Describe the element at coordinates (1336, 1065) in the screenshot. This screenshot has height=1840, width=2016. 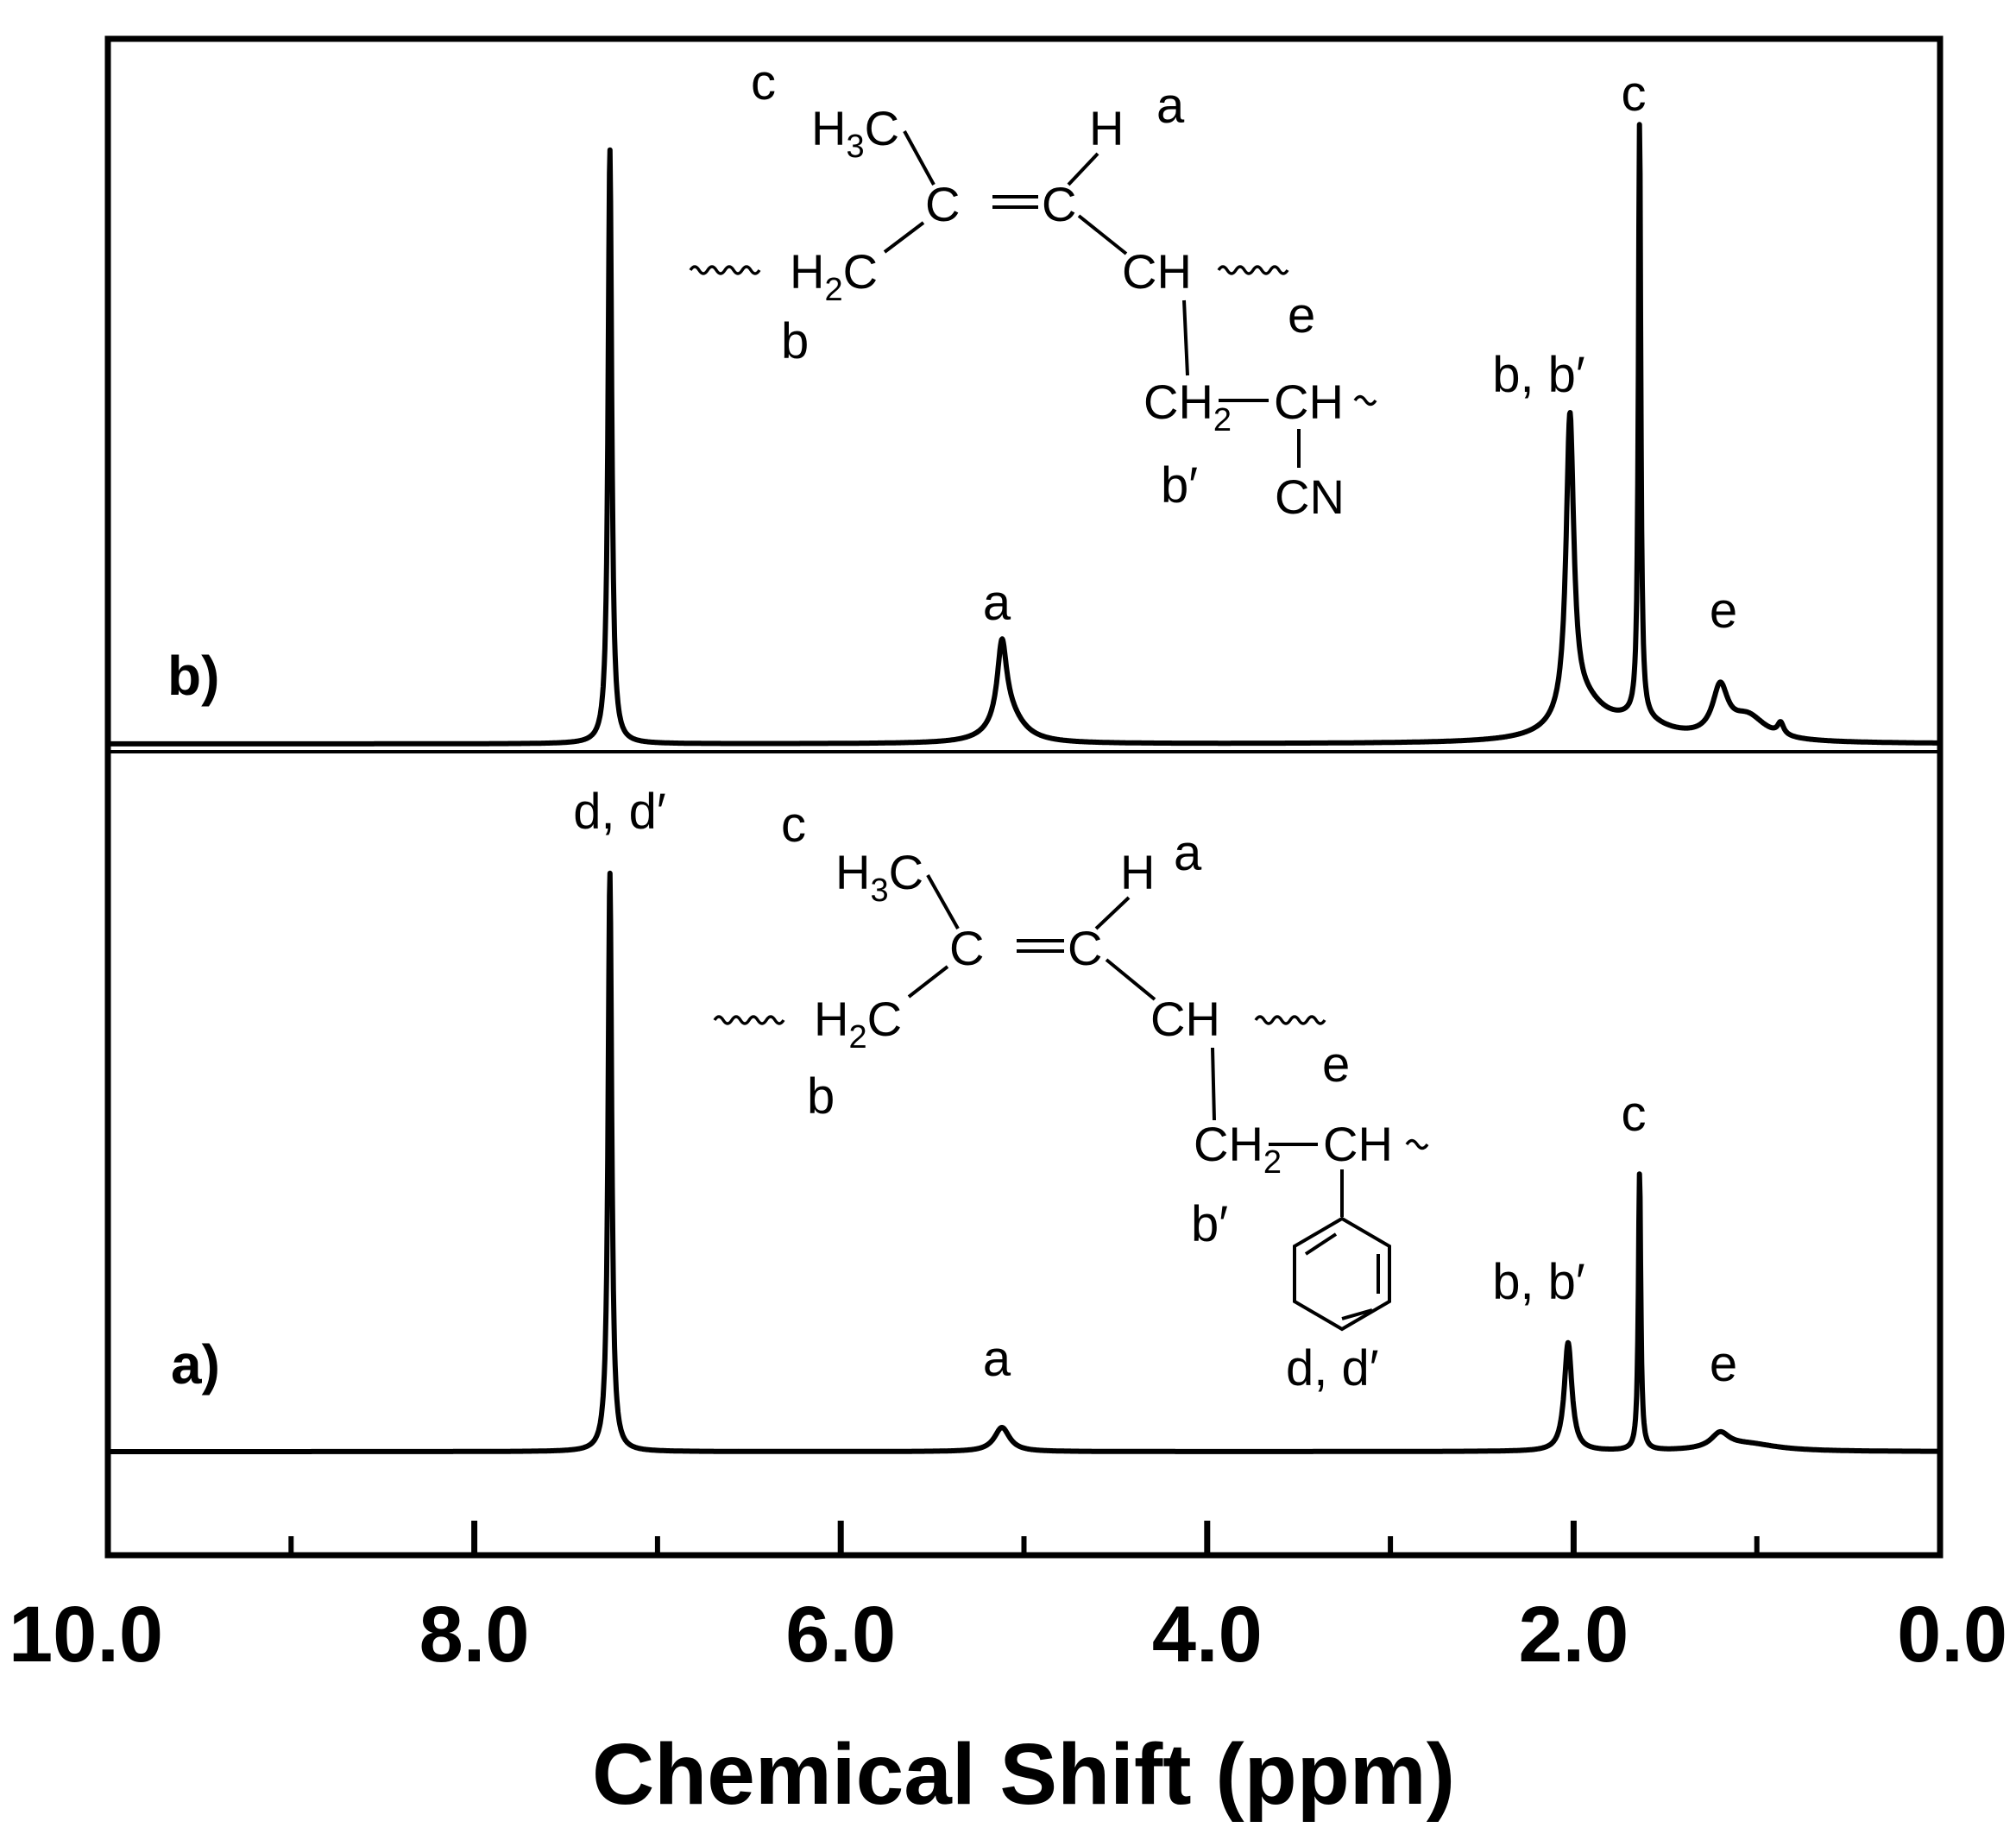
I see `struct-a-label-e: e` at that location.